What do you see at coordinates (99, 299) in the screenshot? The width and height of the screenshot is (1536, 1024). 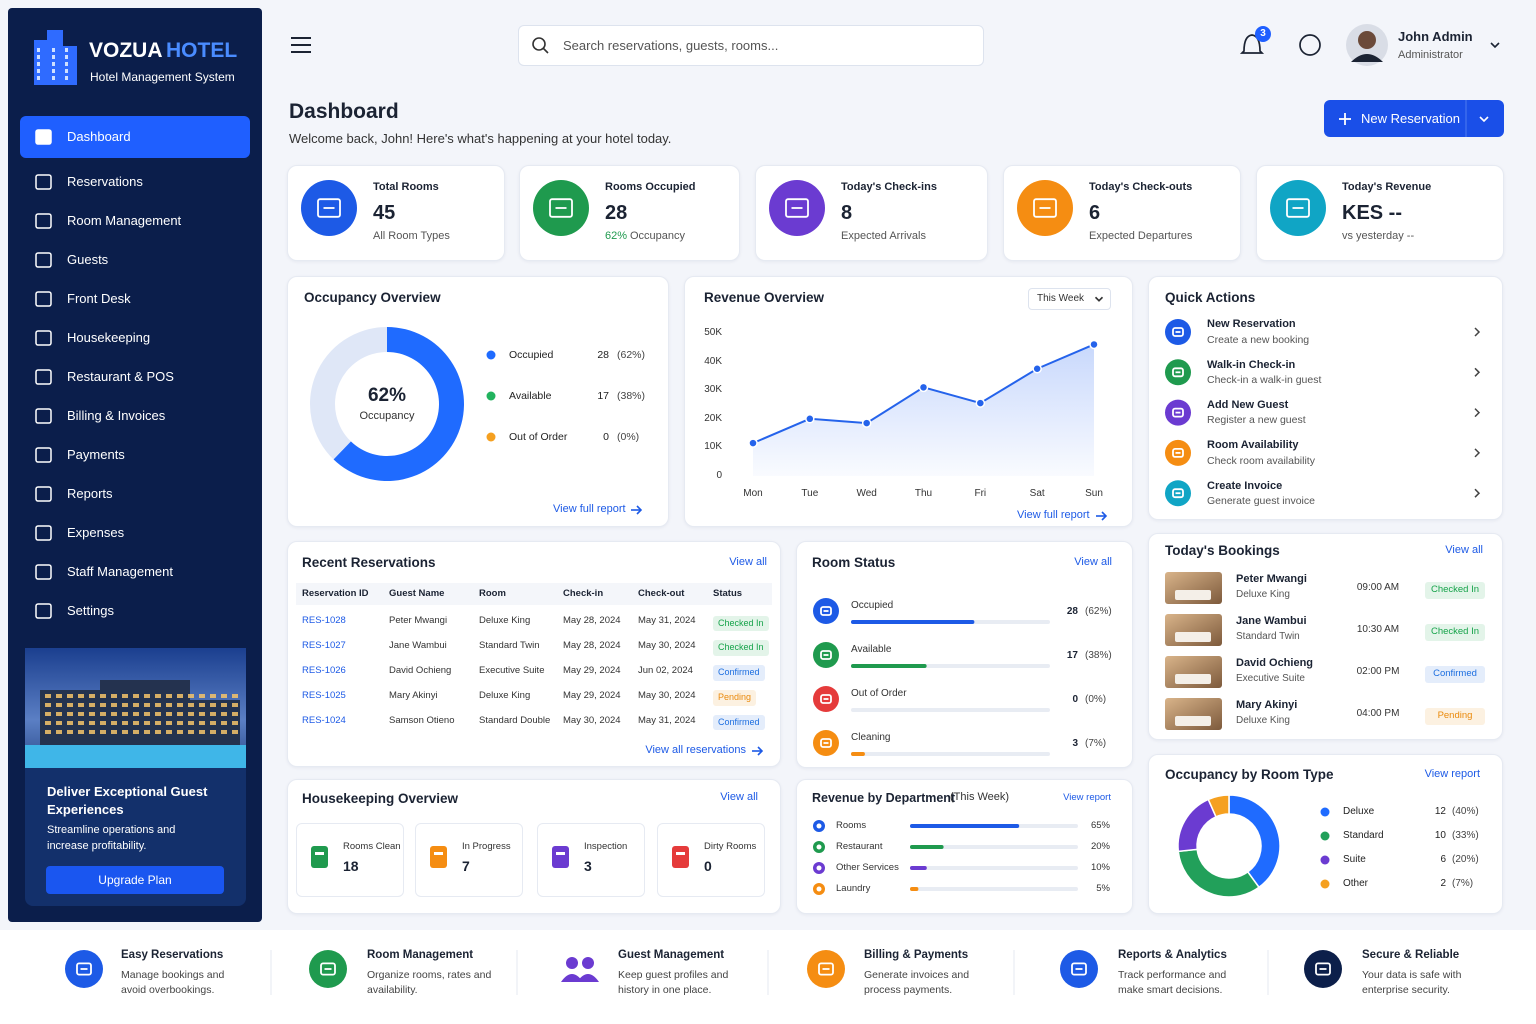 I see `nav-item: Front Desk` at bounding box center [99, 299].